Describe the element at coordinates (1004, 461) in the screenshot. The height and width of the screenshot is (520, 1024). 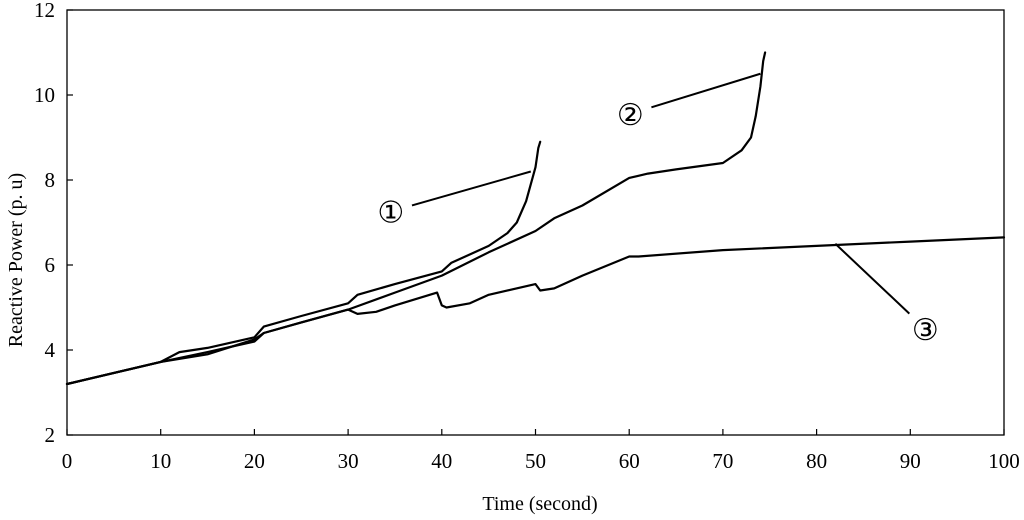
I see `x-tick-label: 100` at that location.